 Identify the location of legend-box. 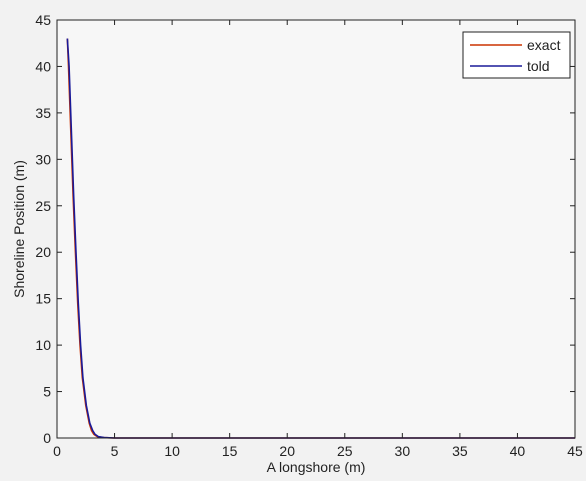
(516, 55).